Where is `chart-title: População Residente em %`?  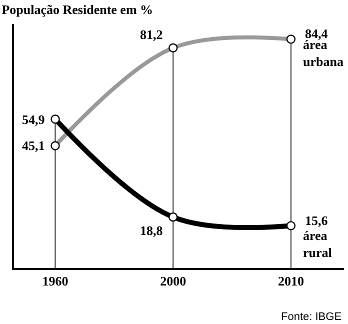 chart-title: População Residente em % is located at coordinates (78, 9).